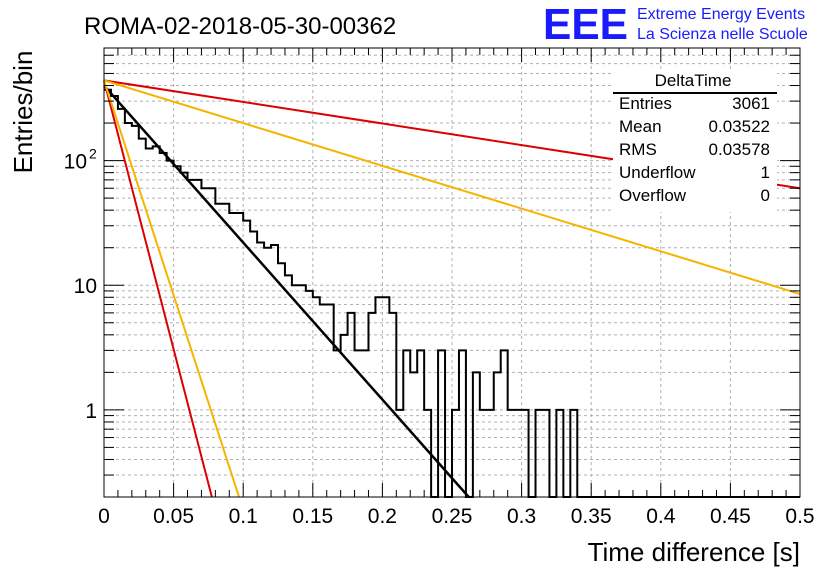 The width and height of the screenshot is (836, 572). What do you see at coordinates (661, 516) in the screenshot?
I see `x-tick-label: 0.4` at bounding box center [661, 516].